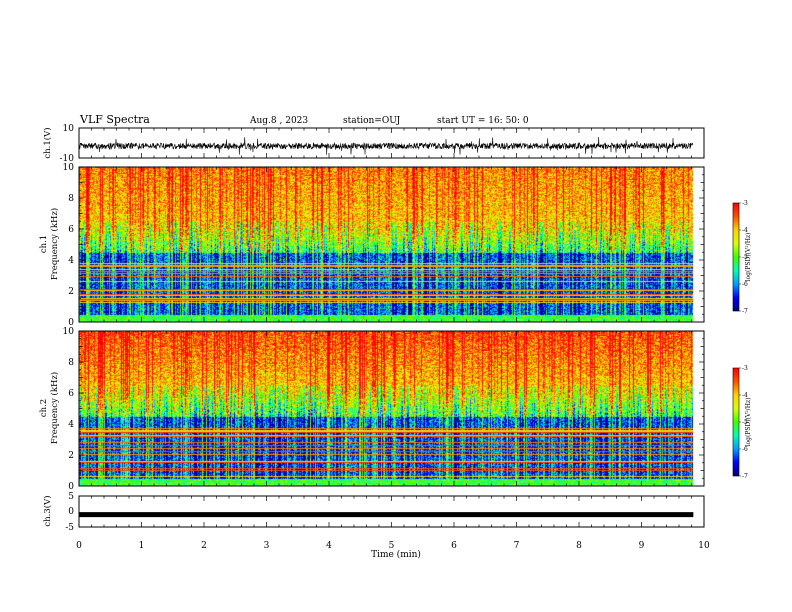  What do you see at coordinates (704, 546) in the screenshot?
I see `x-tick-label: 10` at bounding box center [704, 546].